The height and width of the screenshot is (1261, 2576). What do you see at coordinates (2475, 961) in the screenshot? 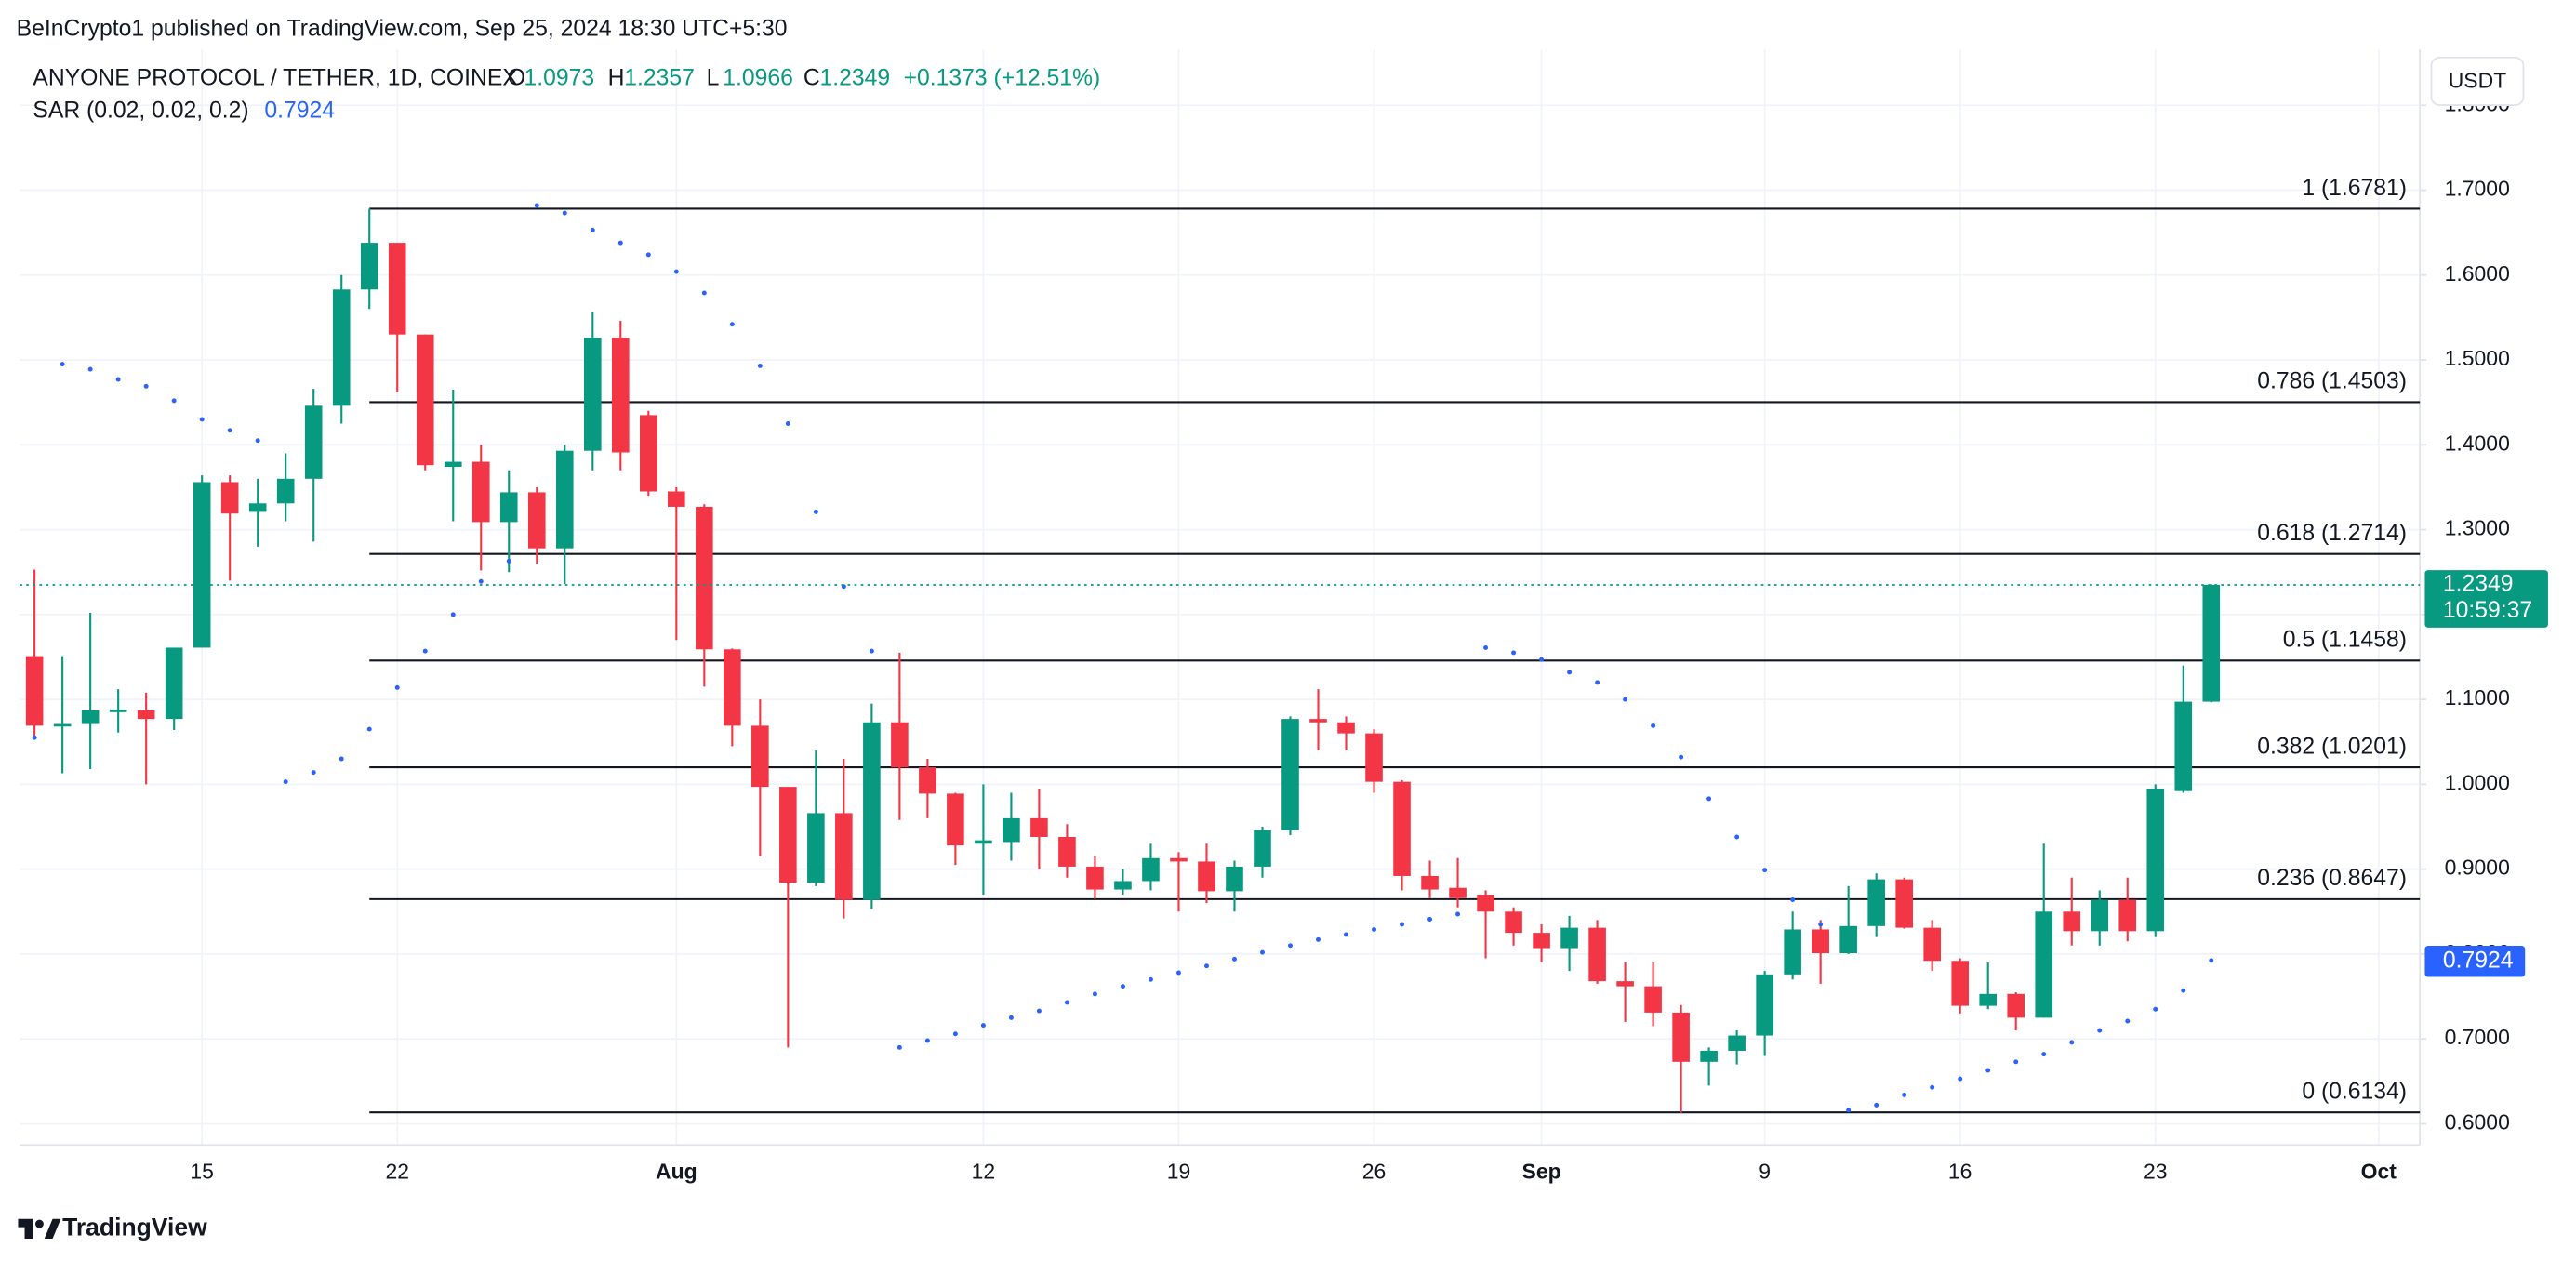
I see `sar-badge` at bounding box center [2475, 961].